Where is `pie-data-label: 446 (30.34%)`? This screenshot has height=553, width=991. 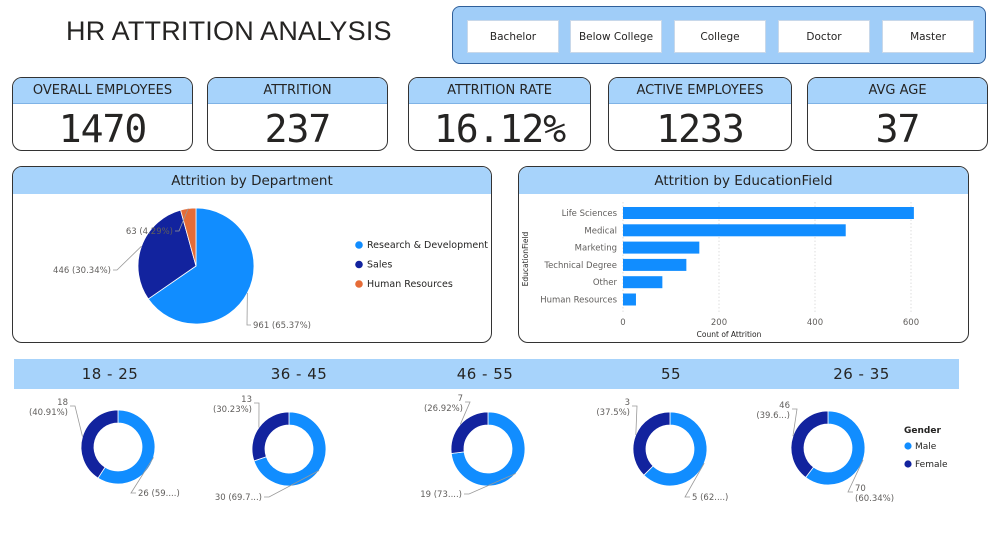
pie-data-label: 446 (30.34%) is located at coordinates (82, 271).